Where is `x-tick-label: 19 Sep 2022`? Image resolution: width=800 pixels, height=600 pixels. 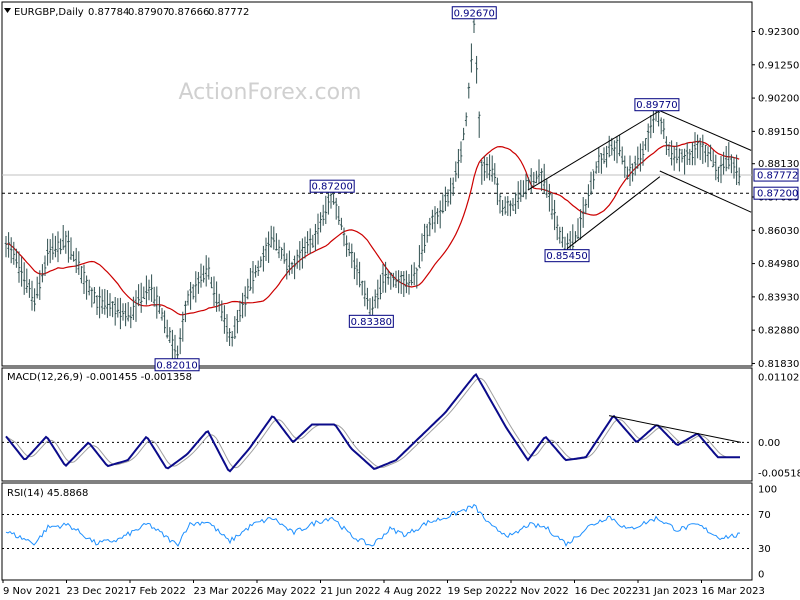 x-tick-label: 19 Sep 2022 is located at coordinates (479, 591).